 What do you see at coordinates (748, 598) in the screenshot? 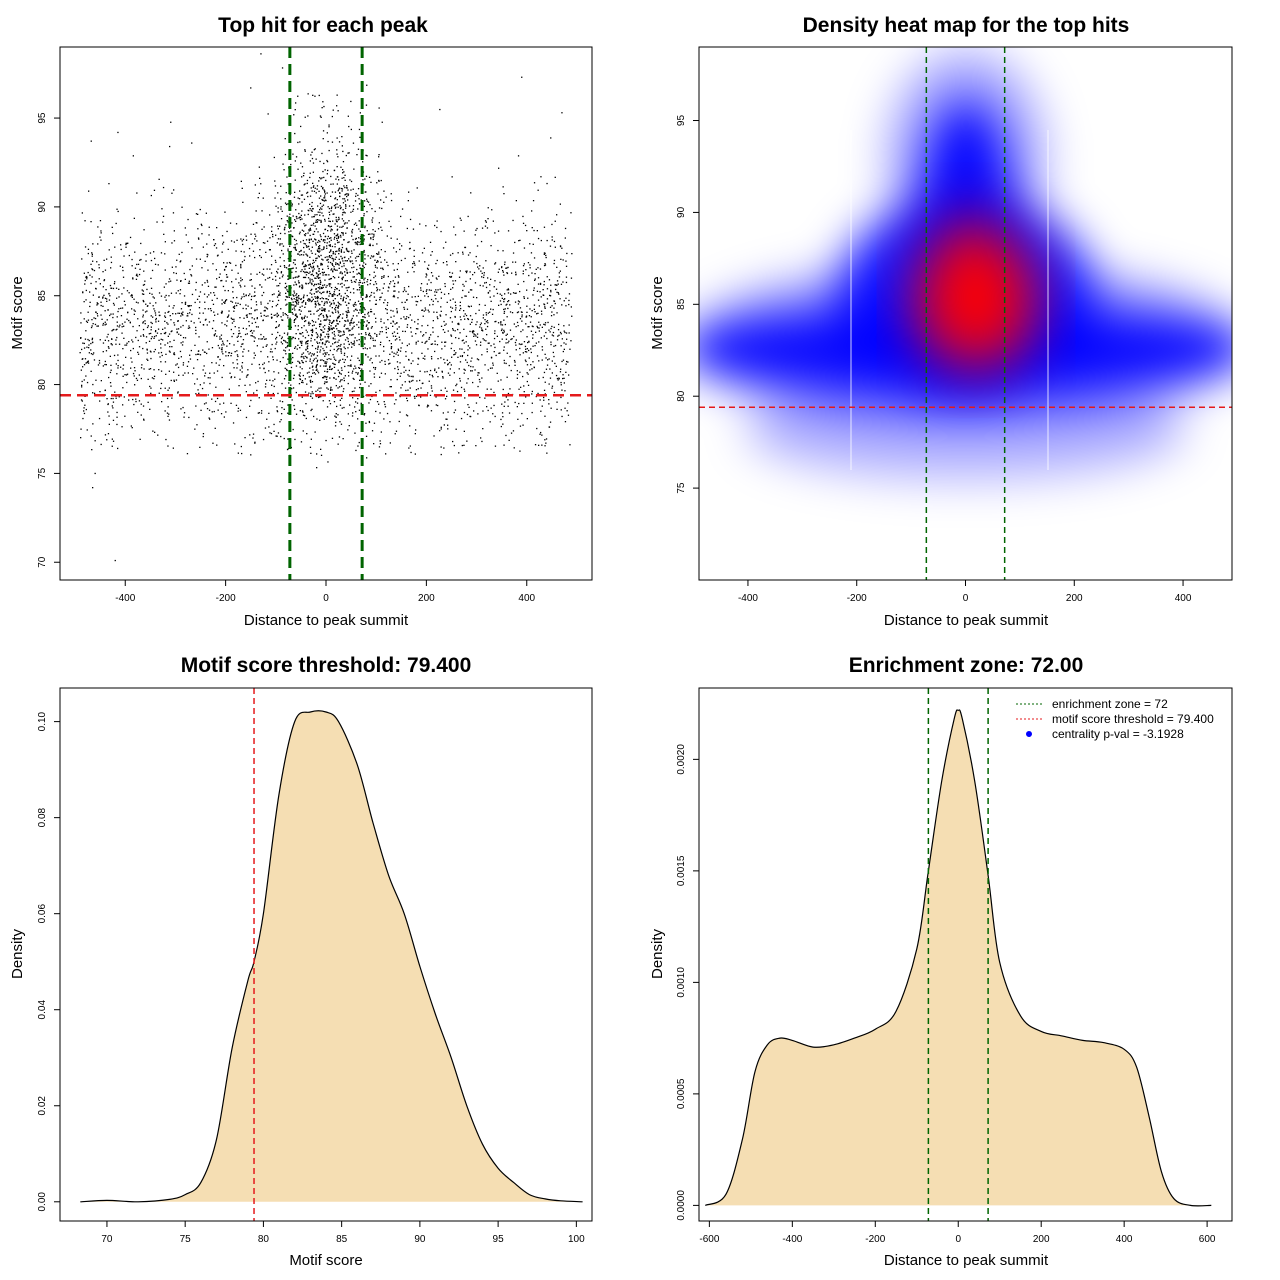
I see `heatmap-x-tick-label: -400` at bounding box center [748, 598].